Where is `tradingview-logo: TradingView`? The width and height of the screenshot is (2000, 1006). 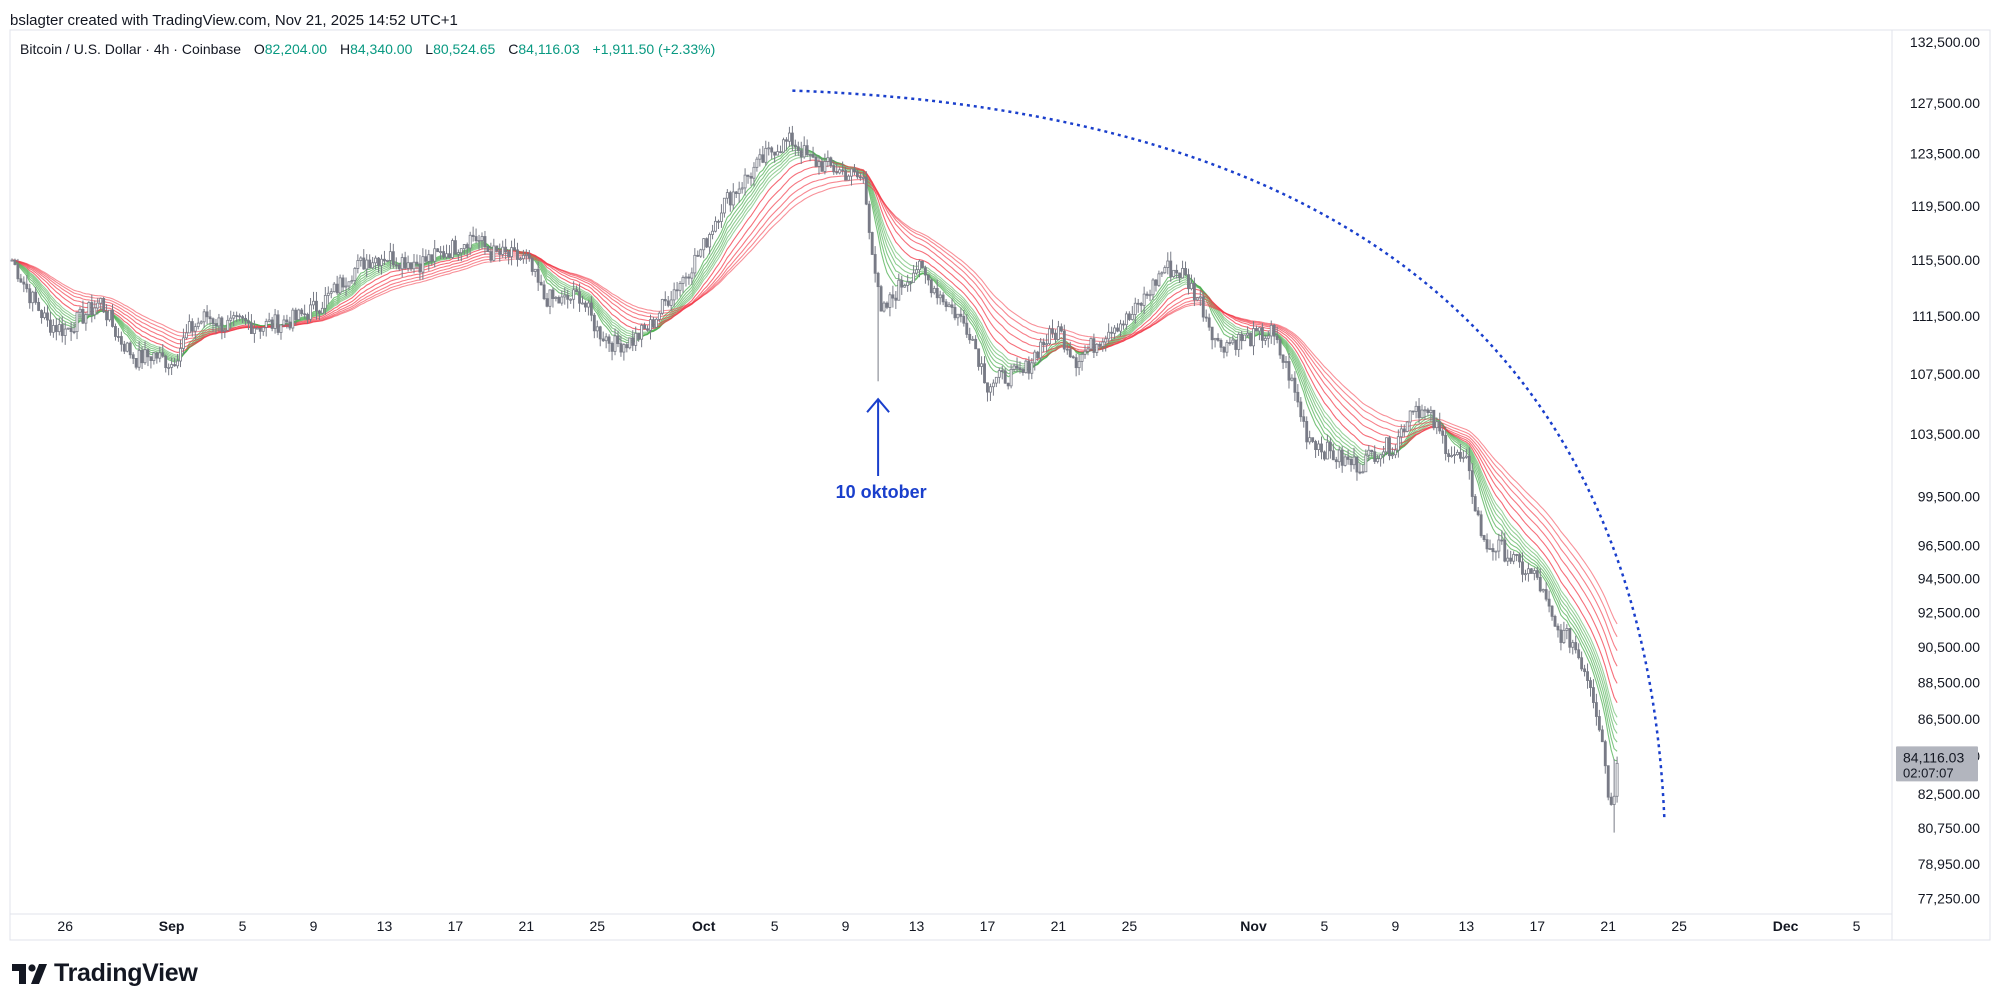
tradingview-logo: TradingView is located at coordinates (105, 973).